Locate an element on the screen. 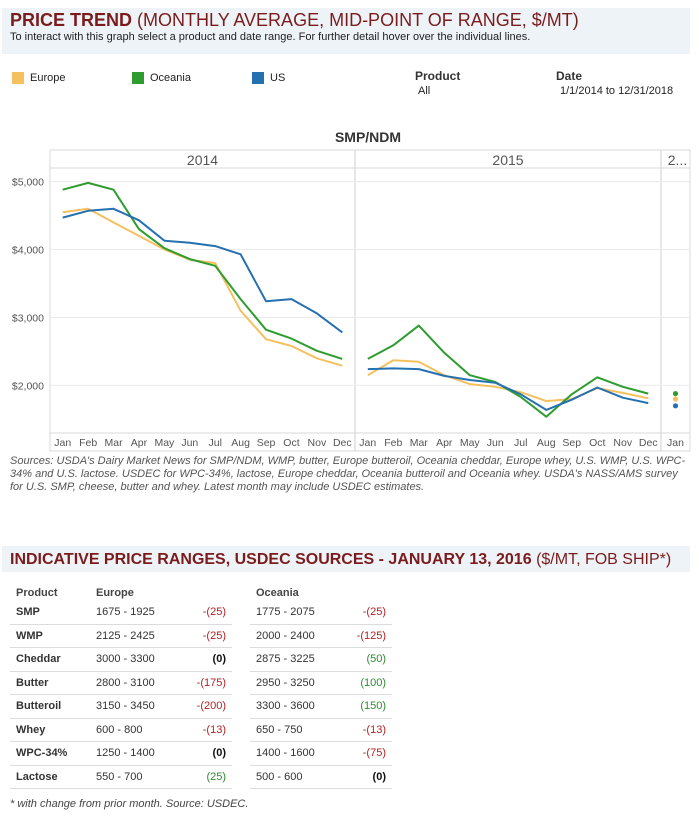 This screenshot has width=699, height=819. table-header-row: Product Europe Oceania is located at coordinates (201, 593).